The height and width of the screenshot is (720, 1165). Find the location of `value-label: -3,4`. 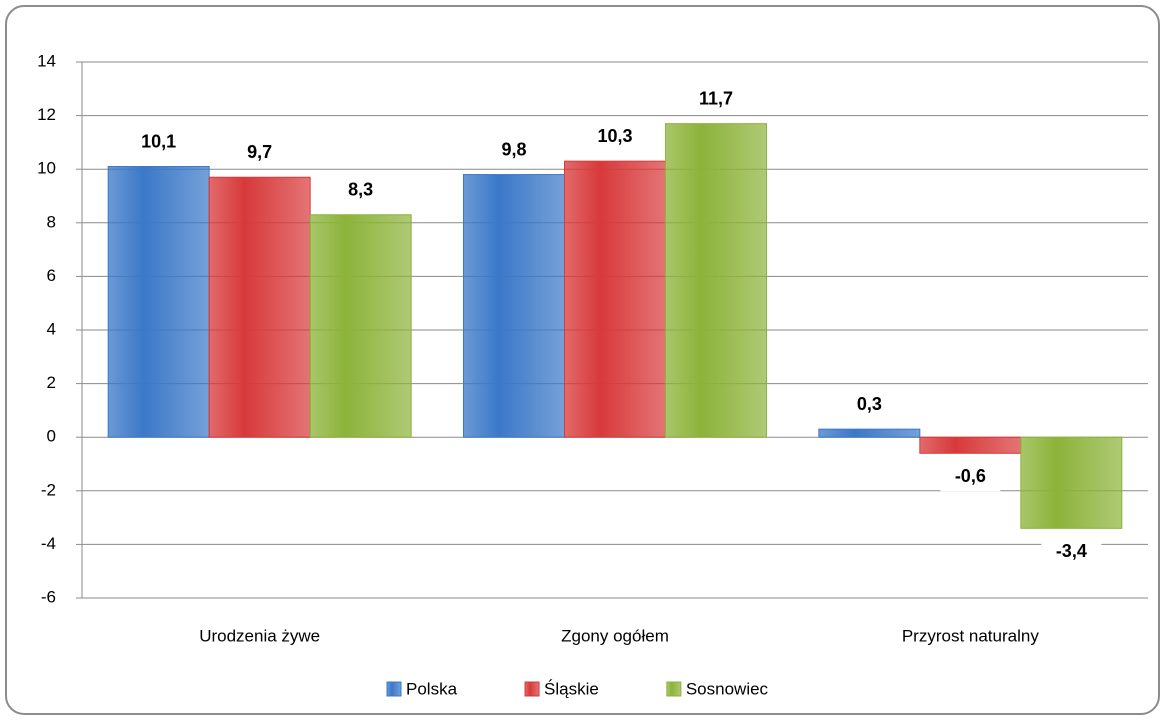

value-label: -3,4 is located at coordinates (1071, 551).